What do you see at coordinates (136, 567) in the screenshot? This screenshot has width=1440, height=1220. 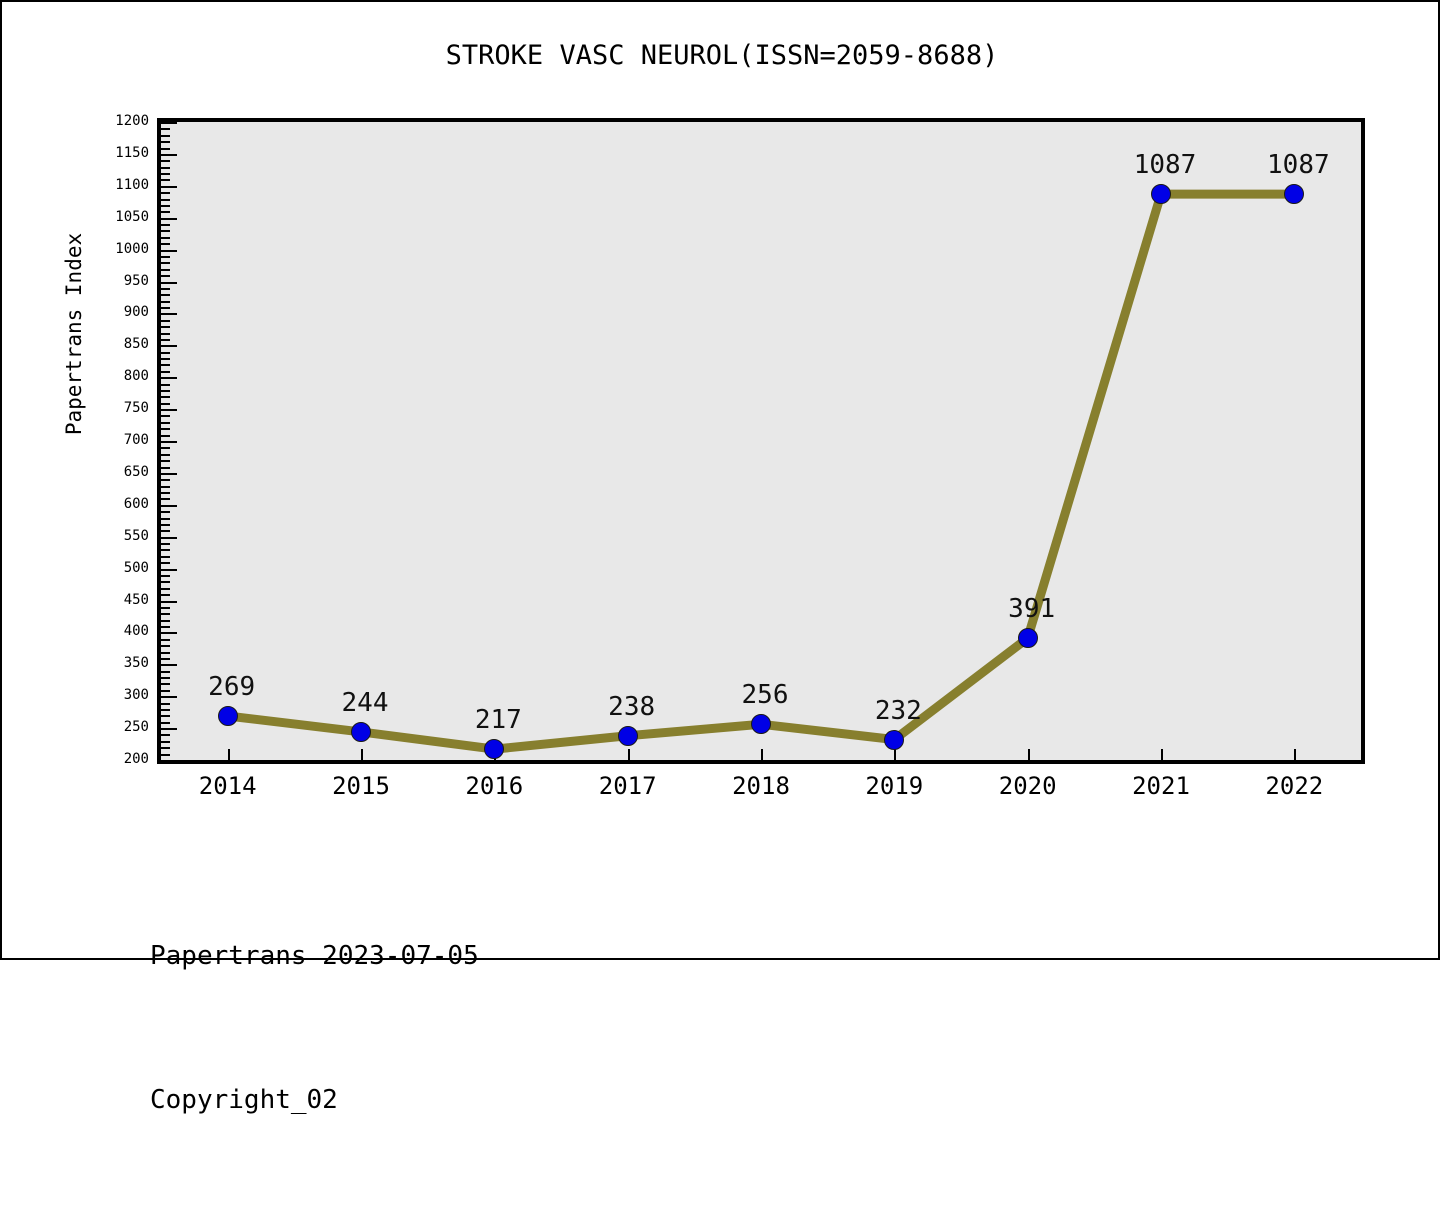 I see `y-axis-tick-label: 500` at bounding box center [136, 567].